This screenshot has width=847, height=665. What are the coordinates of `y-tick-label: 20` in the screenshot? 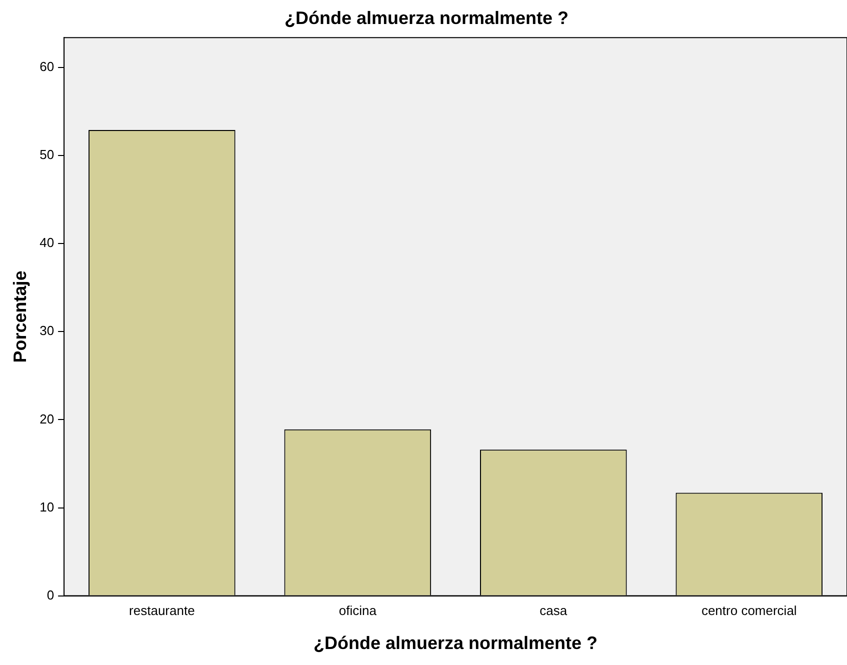 It's located at (47, 418).